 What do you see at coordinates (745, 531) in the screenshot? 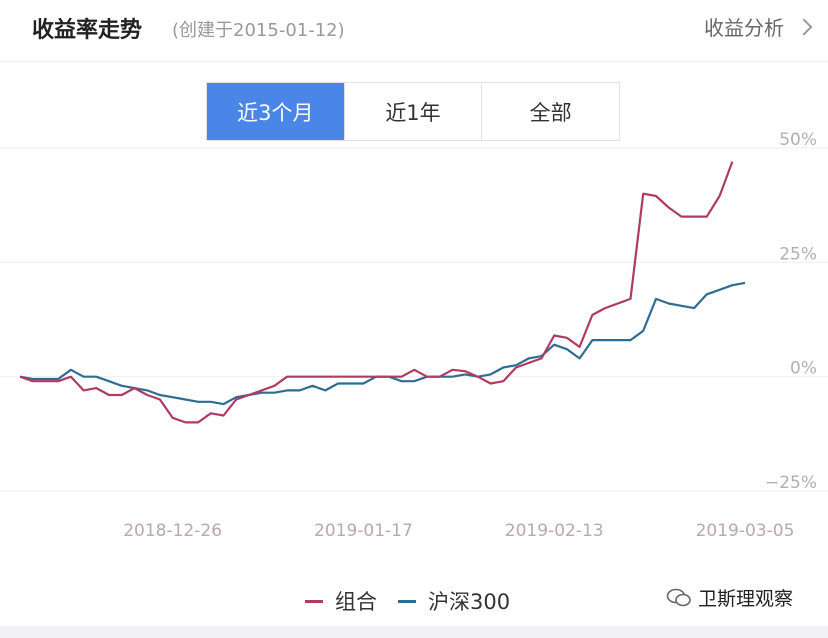
I see `x-tick-label: 2019-03-05` at bounding box center [745, 531].